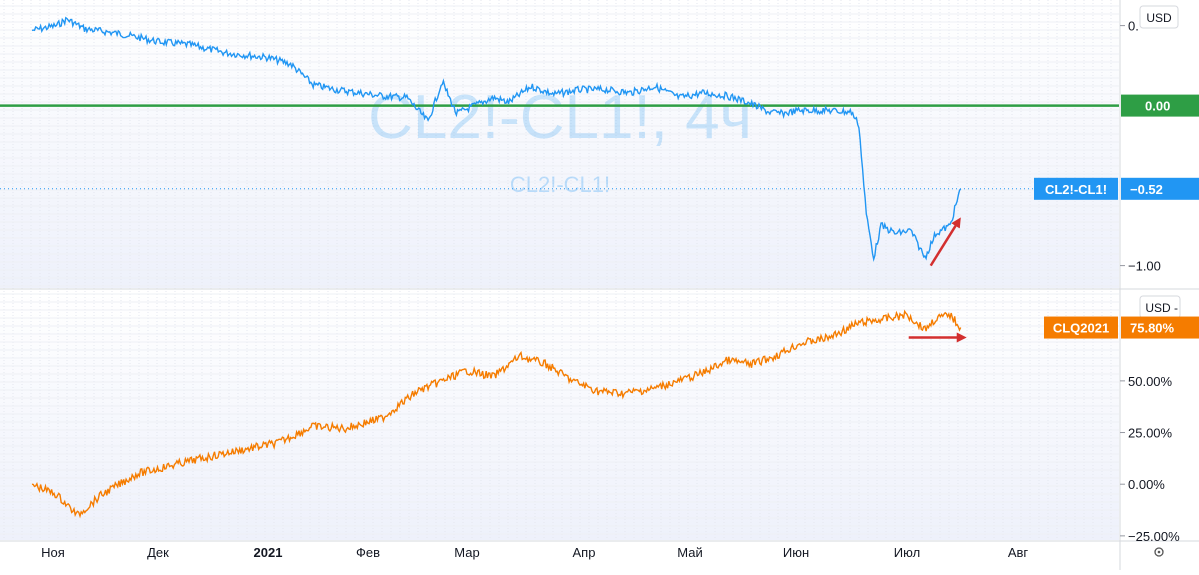 Image resolution: width=1199 pixels, height=575 pixels. What do you see at coordinates (1140, 146) in the screenshot?
I see `top-price-axis: 0. −1.00` at bounding box center [1140, 146].